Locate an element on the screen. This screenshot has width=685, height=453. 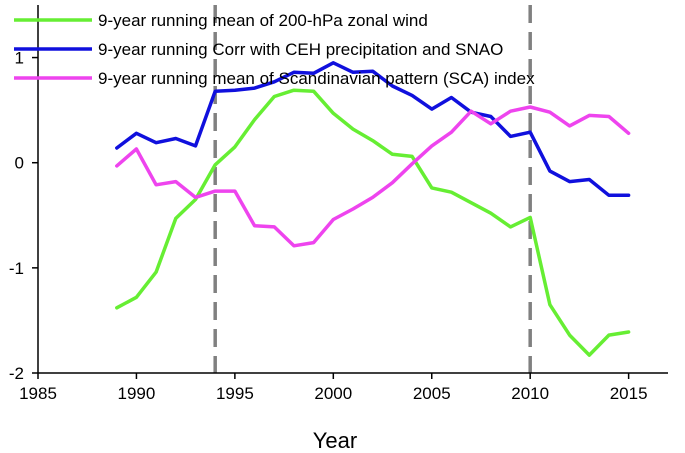
x-tick-label-2010: 2010 is located at coordinates (530, 393).